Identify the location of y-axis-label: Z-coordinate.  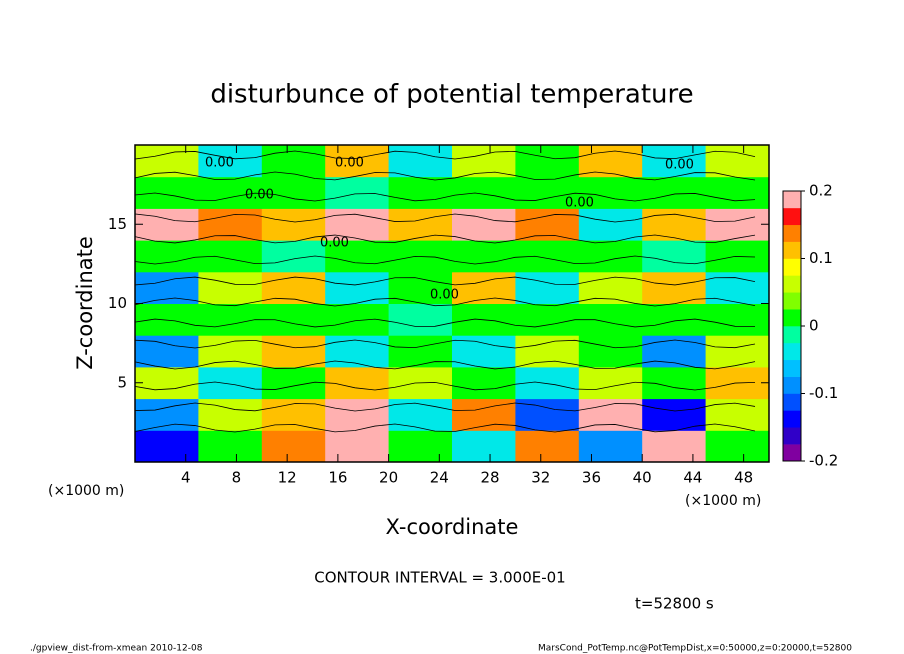
(85, 303).